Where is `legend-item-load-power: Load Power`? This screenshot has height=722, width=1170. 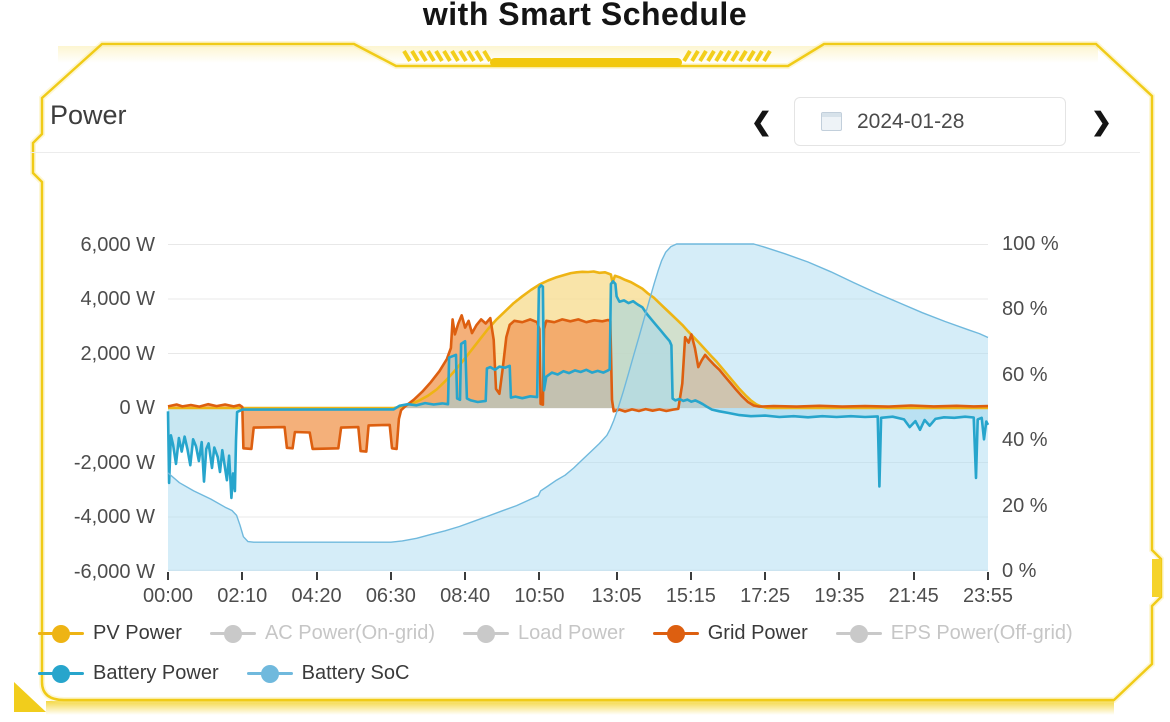 legend-item-load-power: Load Power is located at coordinates (543, 633).